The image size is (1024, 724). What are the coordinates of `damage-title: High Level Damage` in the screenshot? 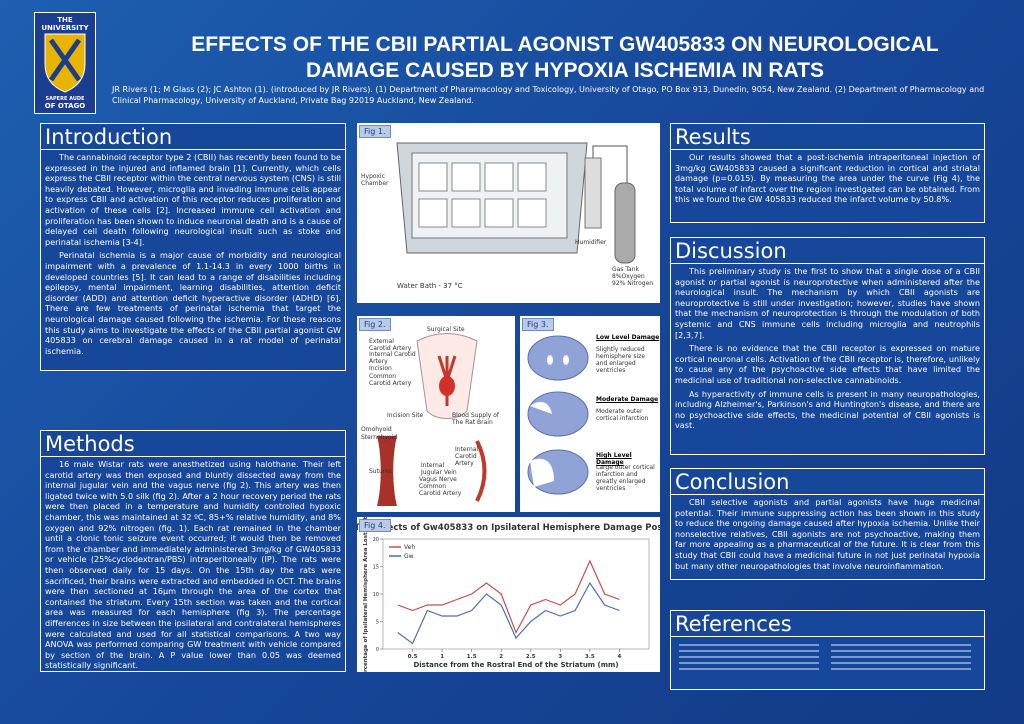 It's located at (614, 459).